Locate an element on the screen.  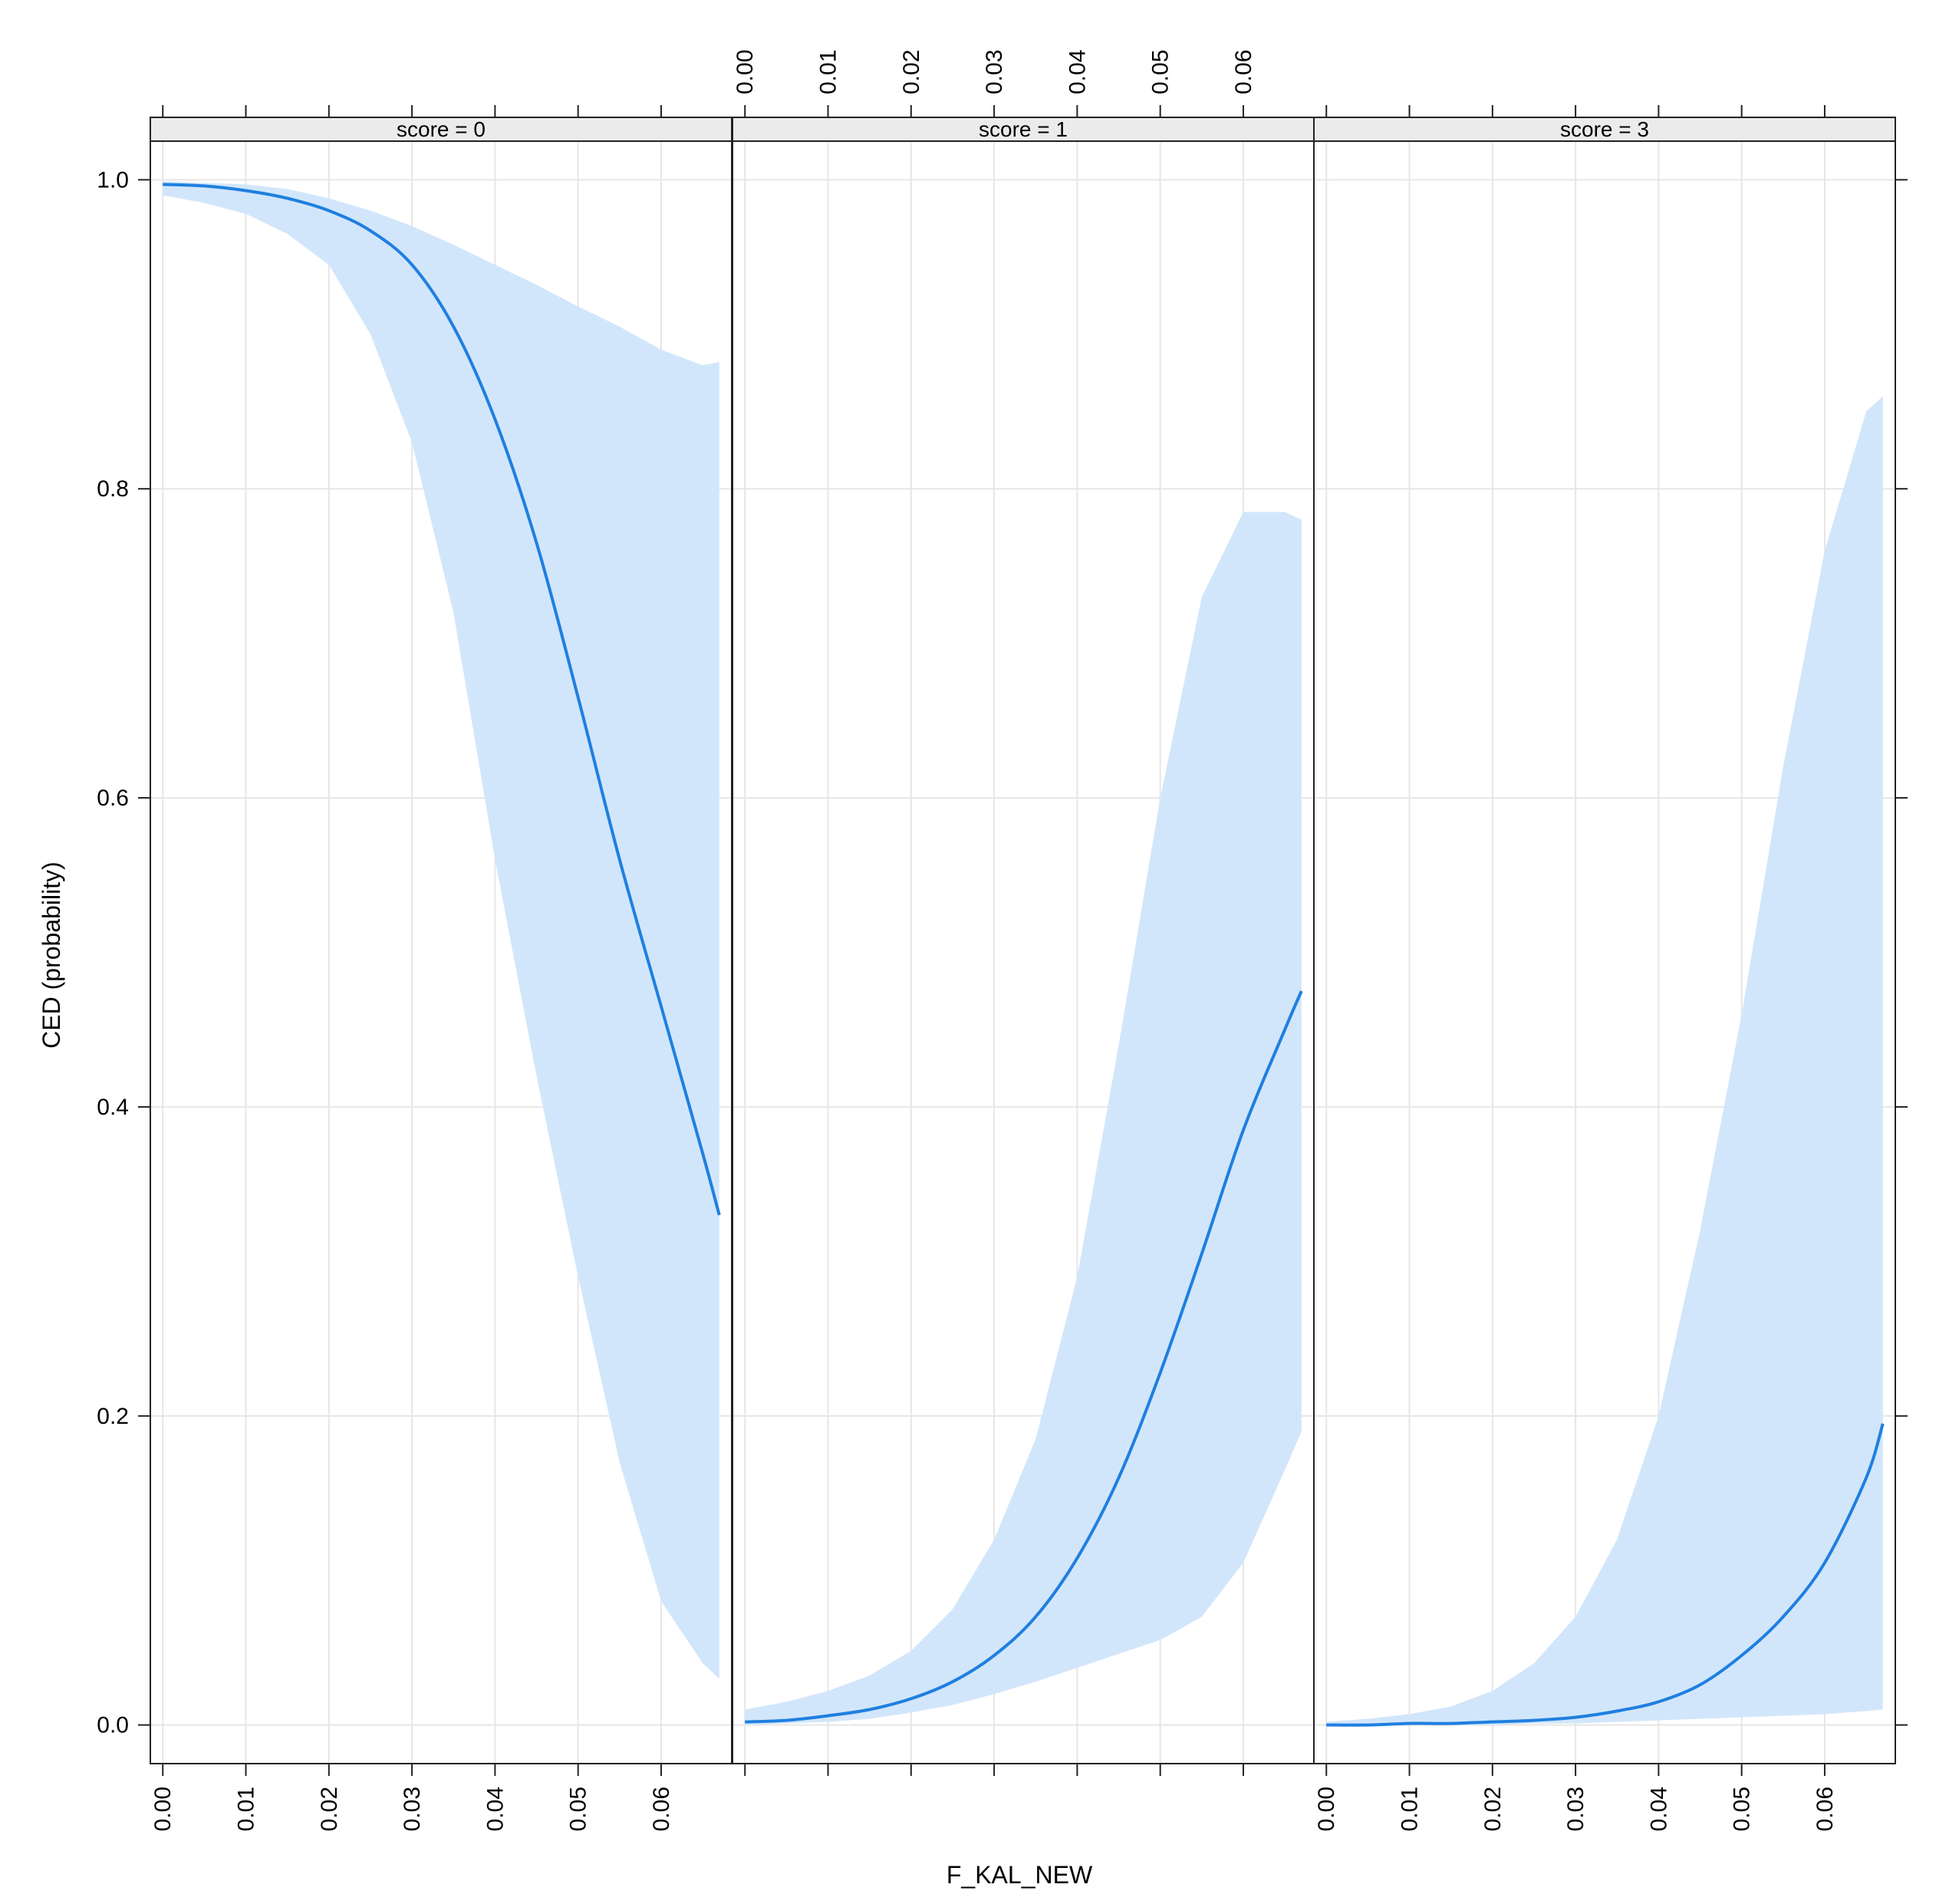
strip-label: score = 3 is located at coordinates (1604, 129).